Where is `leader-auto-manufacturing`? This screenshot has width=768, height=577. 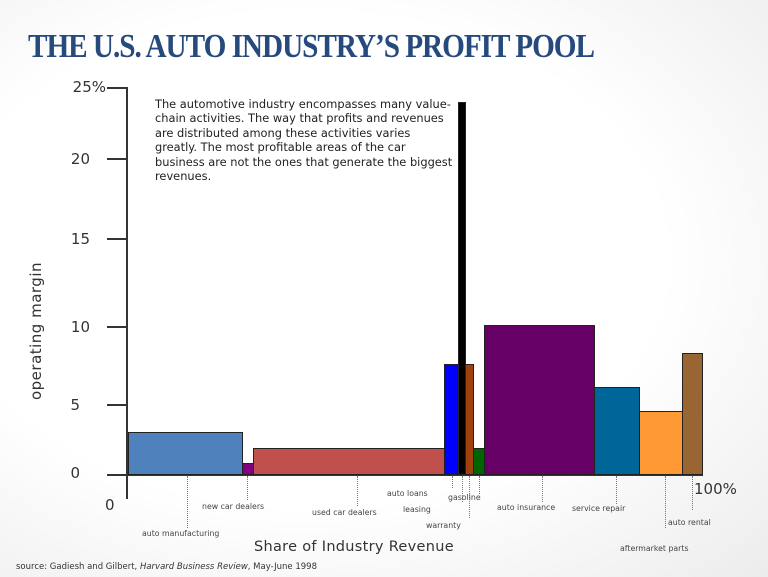 leader-auto-manufacturing is located at coordinates (187, 502).